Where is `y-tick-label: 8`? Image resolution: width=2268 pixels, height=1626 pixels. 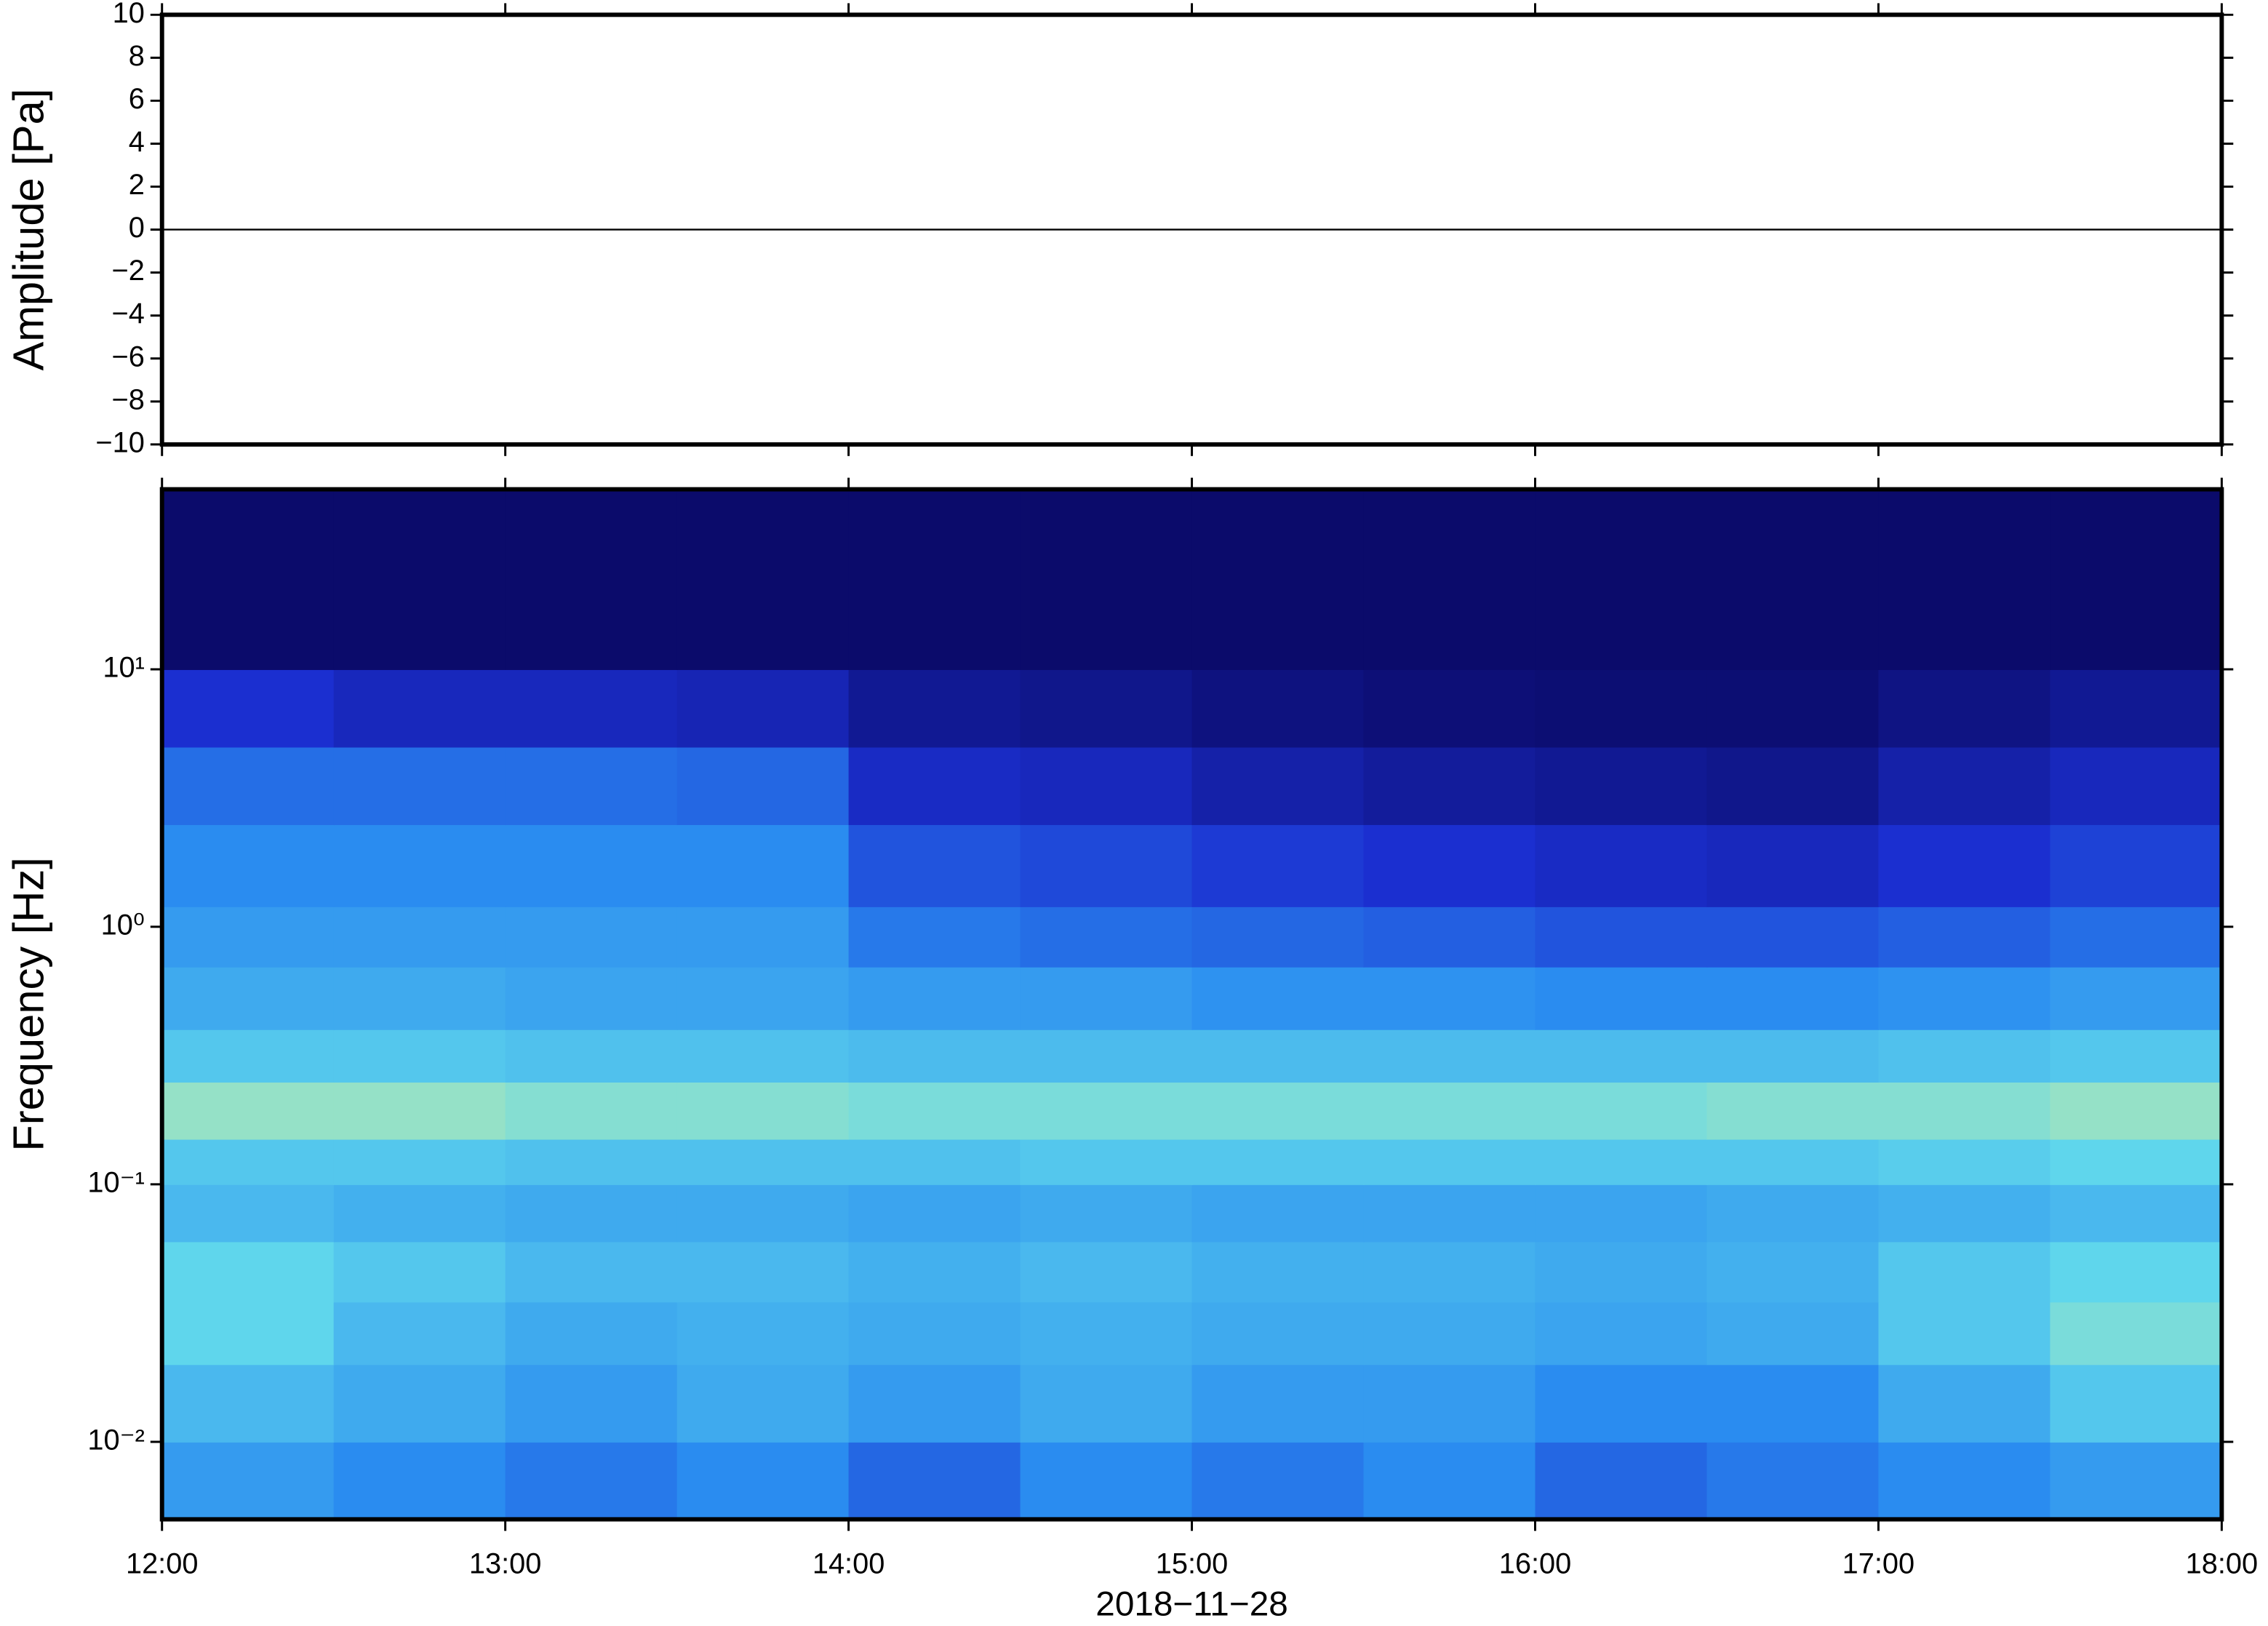
y-tick-label: 8 is located at coordinates (137, 56).